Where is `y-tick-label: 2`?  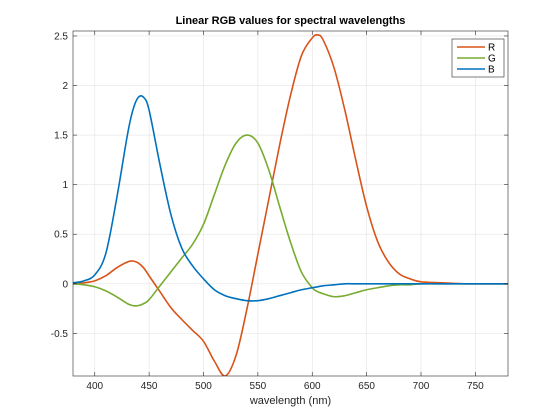 y-tick-label: 2 is located at coordinates (65, 86).